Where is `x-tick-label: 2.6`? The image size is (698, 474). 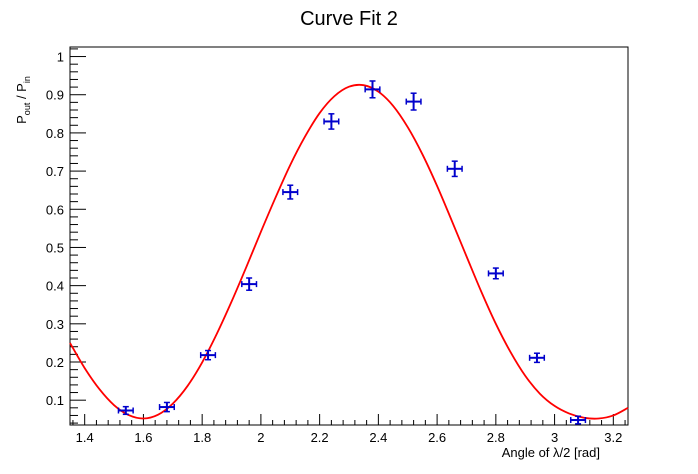 x-tick-label: 2.6 is located at coordinates (437, 437).